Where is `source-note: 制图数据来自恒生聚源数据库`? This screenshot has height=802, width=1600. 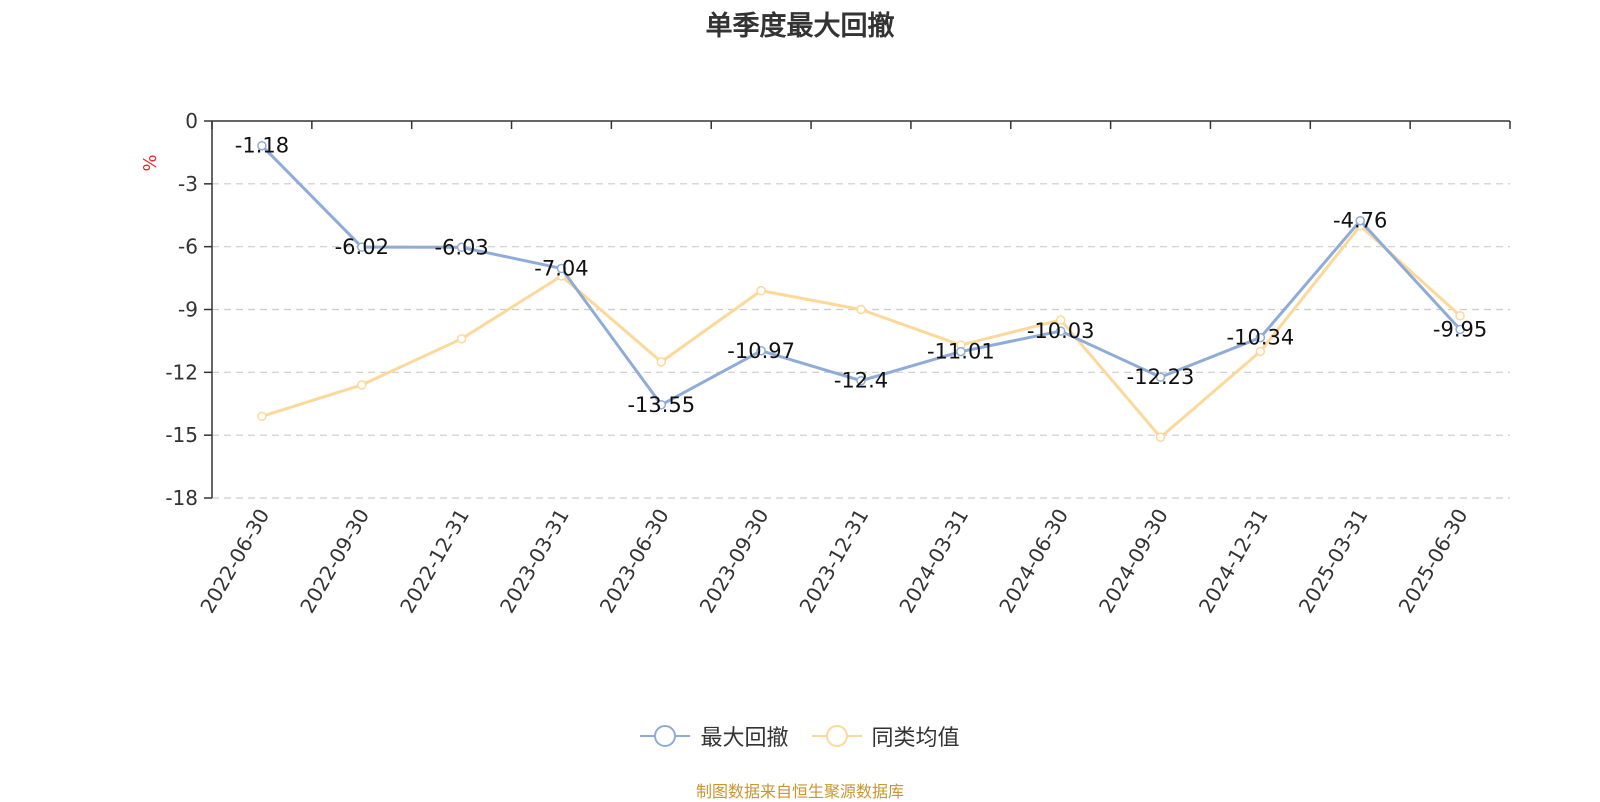 source-note: 制图数据来自恒生聚源数据库 is located at coordinates (799, 791).